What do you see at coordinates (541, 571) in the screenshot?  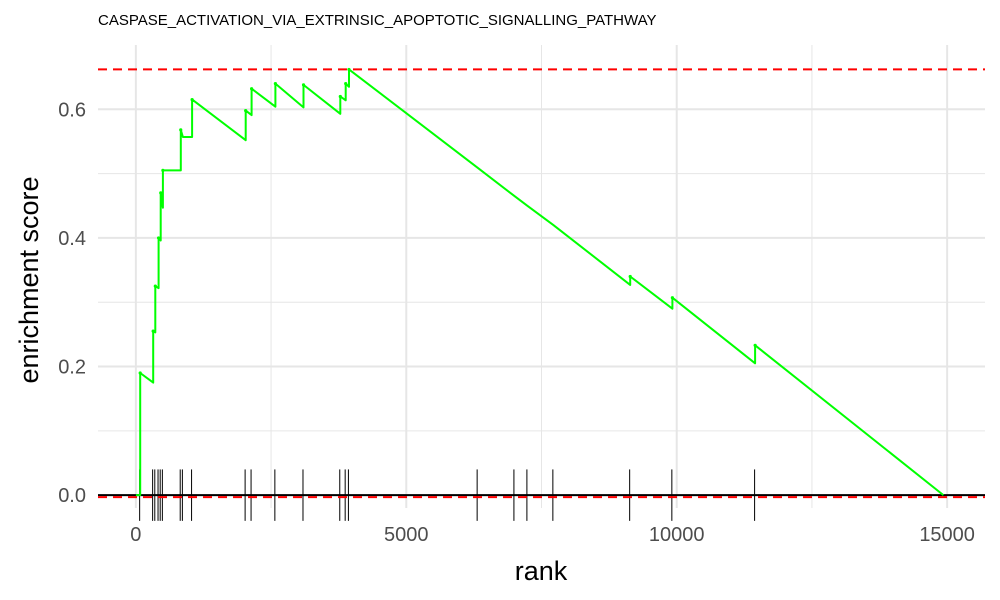 I see `x-axis-title: rank` at bounding box center [541, 571].